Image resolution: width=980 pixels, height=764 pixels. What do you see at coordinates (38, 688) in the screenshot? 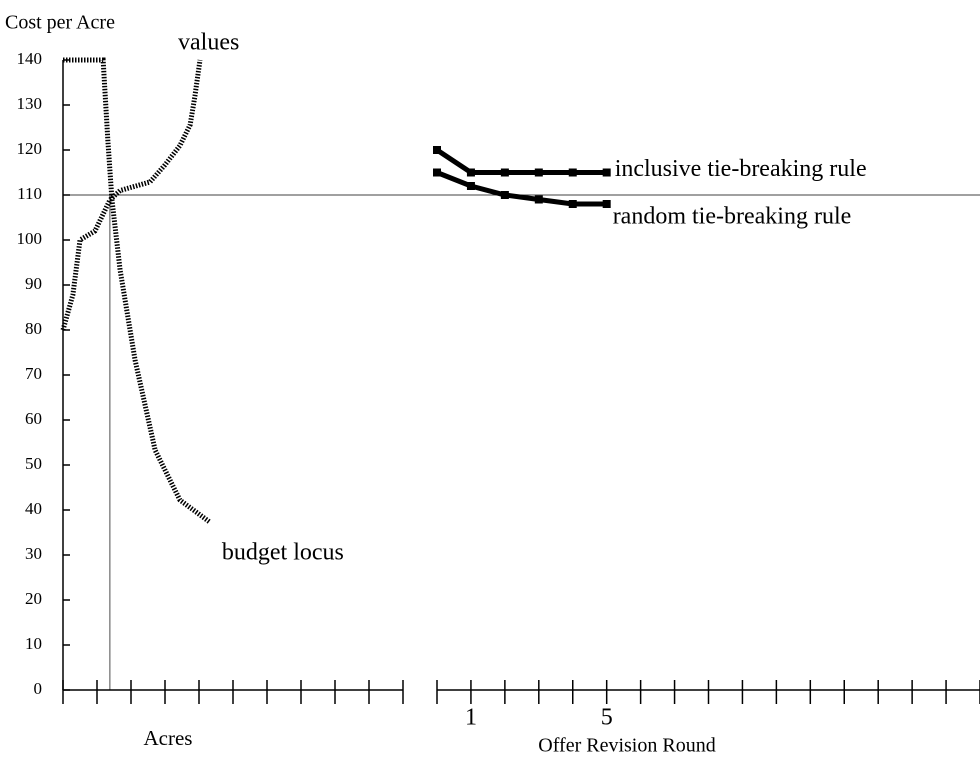
I see `y-tick-label: 0` at bounding box center [38, 688].